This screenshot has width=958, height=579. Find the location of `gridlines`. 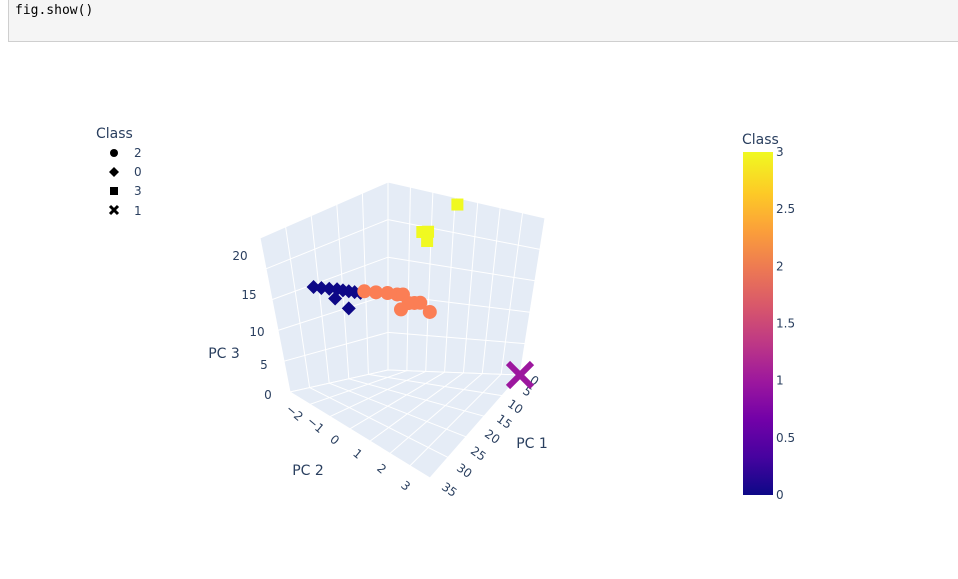

gridlines is located at coordinates (403, 327).